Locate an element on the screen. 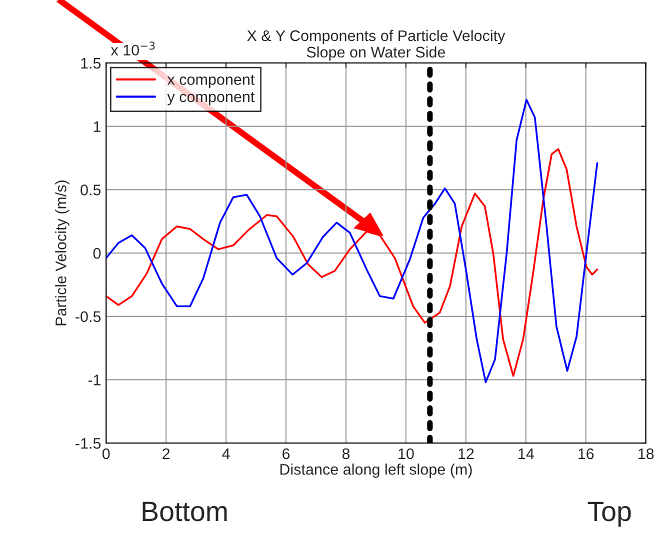  legend-label: y component is located at coordinates (211, 99).